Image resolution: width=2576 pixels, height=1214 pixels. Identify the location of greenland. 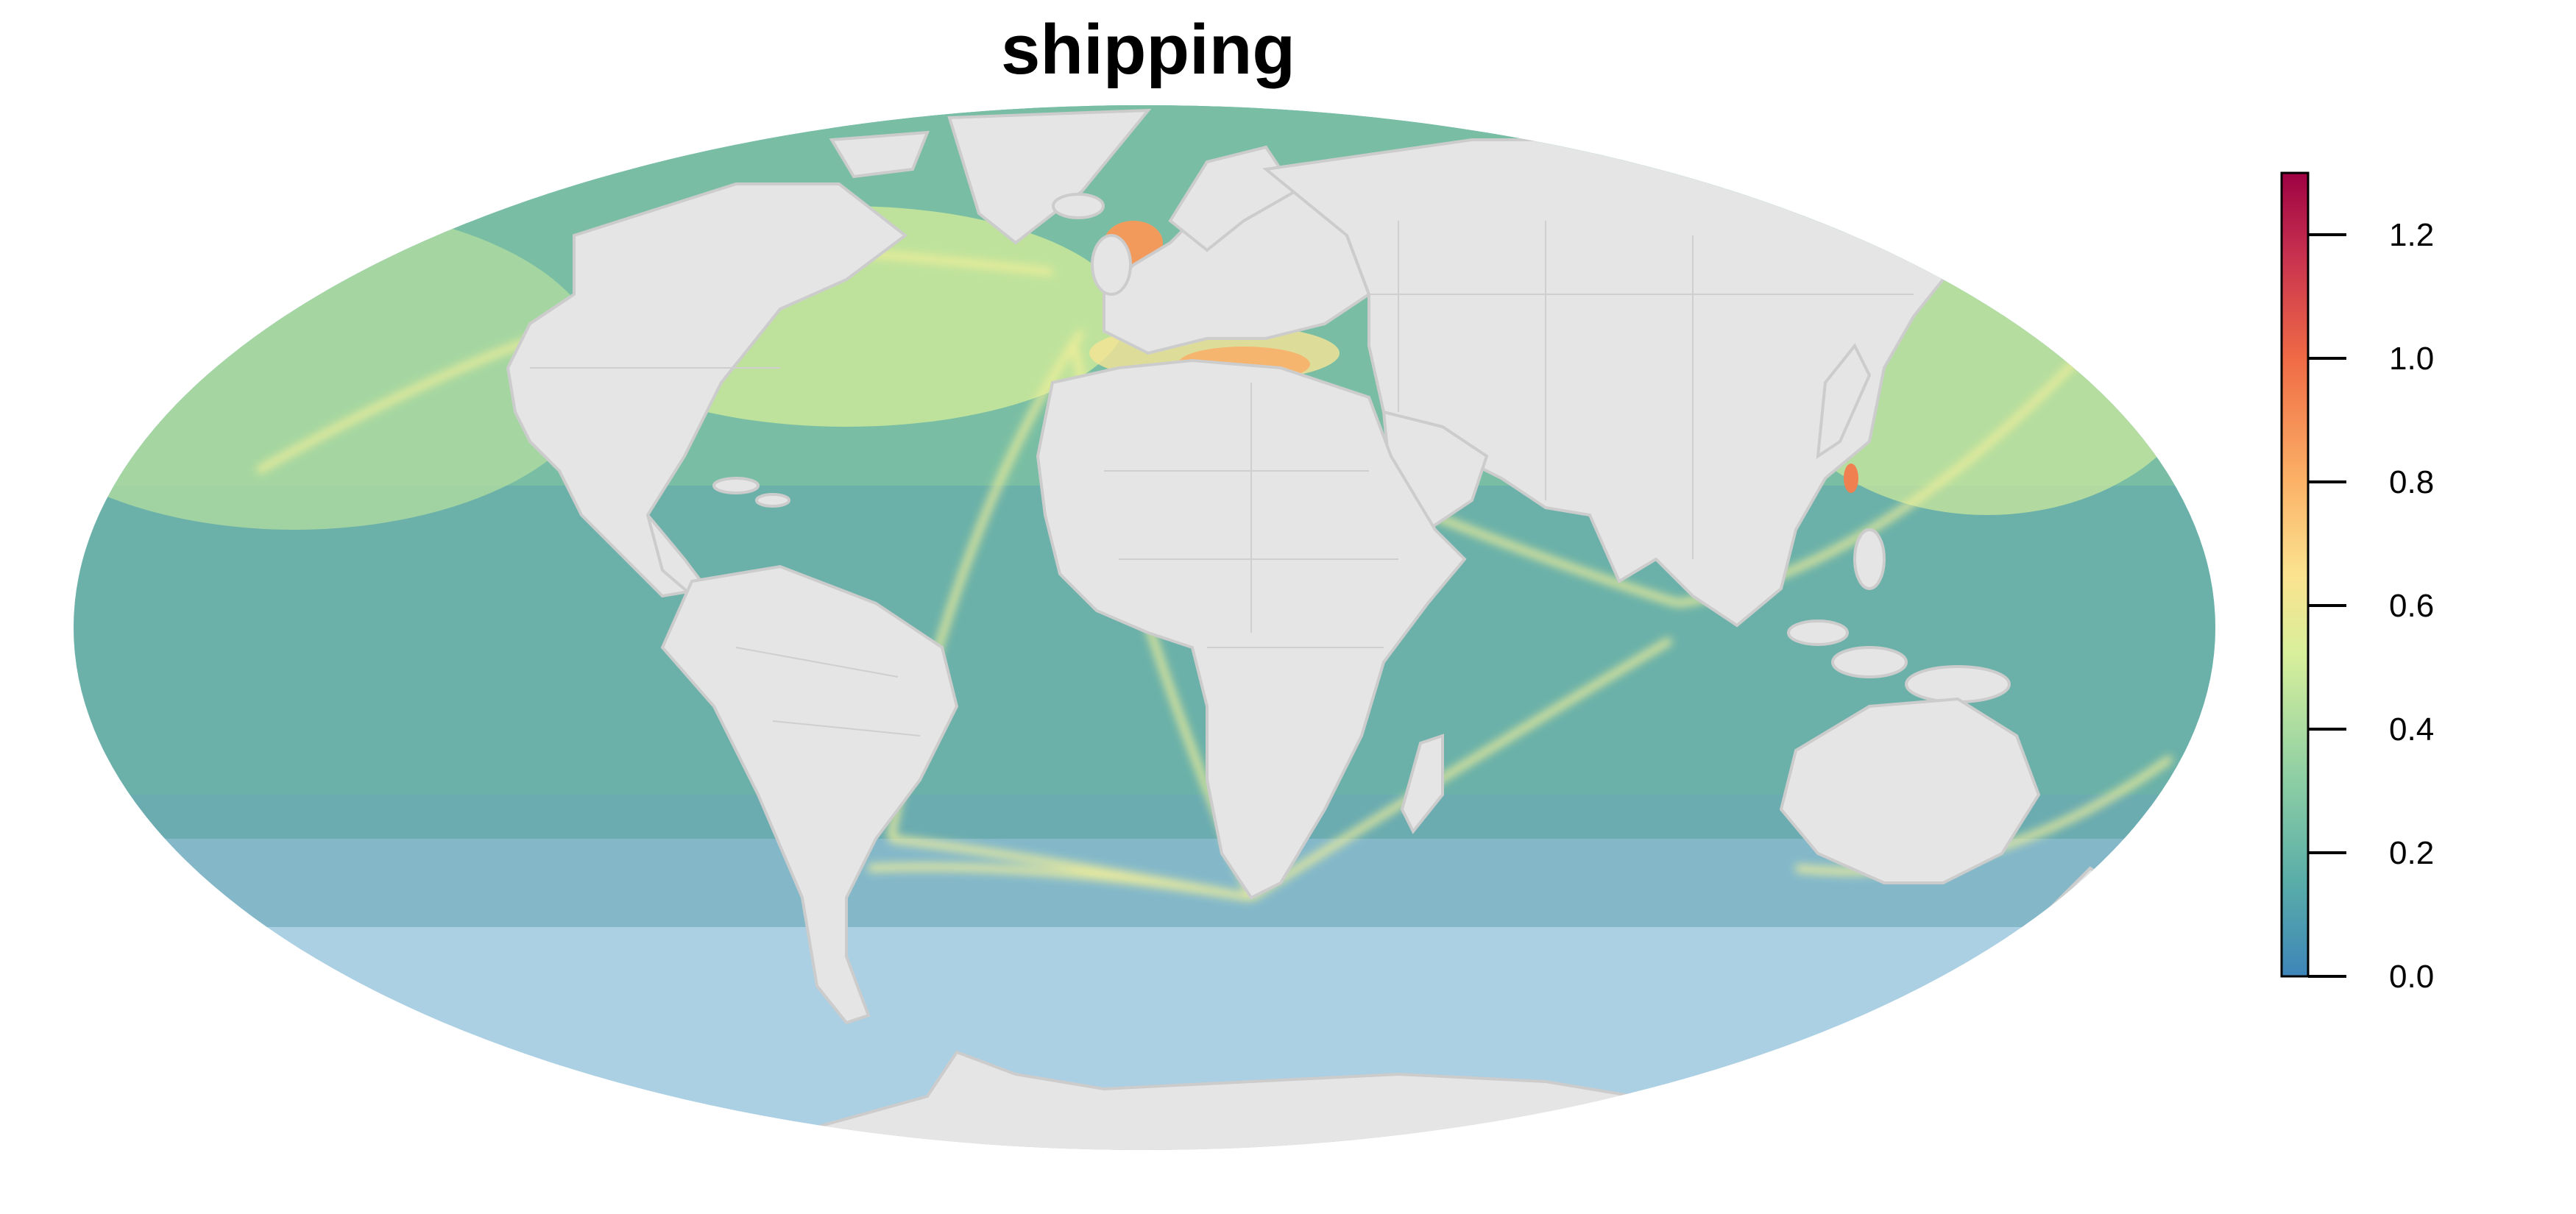
(1049, 176).